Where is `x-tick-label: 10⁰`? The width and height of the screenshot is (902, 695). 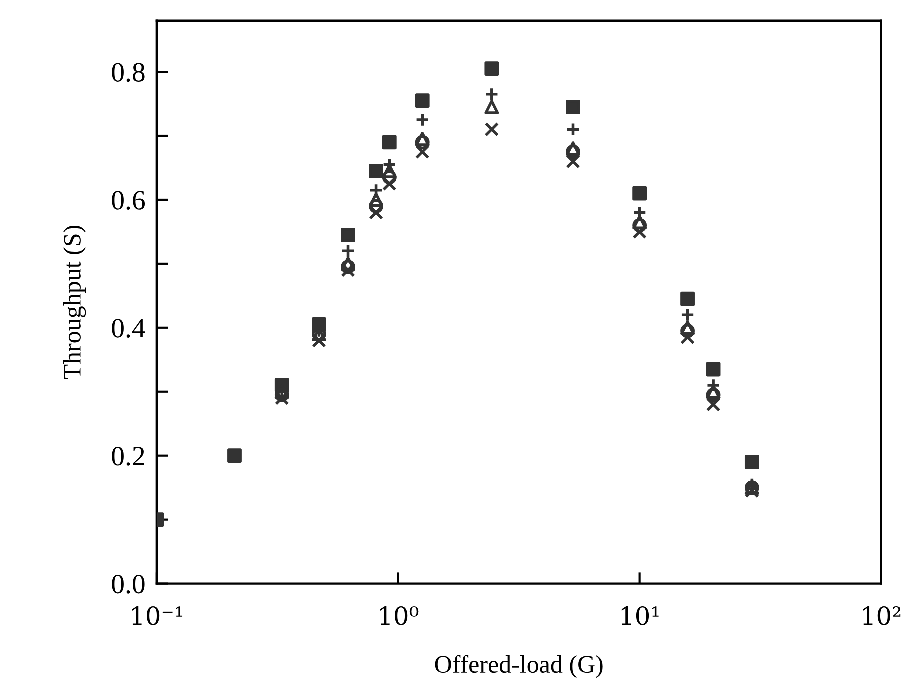 x-tick-label: 10⁰ is located at coordinates (399, 616).